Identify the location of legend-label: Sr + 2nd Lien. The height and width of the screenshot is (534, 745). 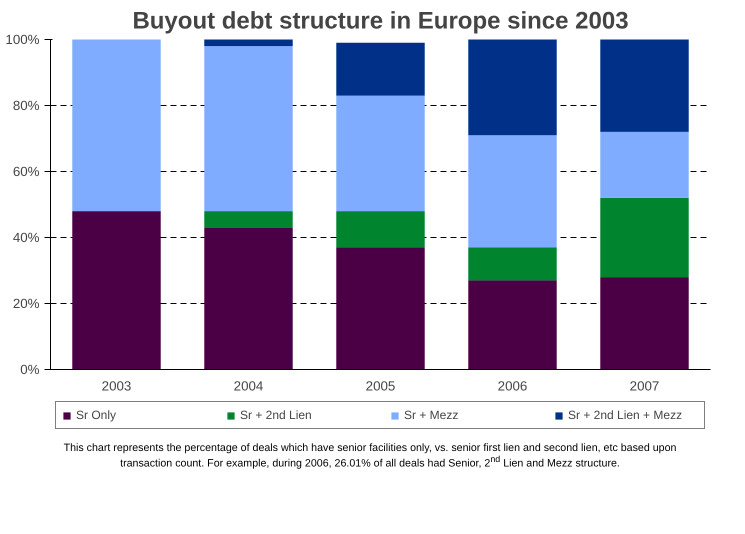
(276, 415).